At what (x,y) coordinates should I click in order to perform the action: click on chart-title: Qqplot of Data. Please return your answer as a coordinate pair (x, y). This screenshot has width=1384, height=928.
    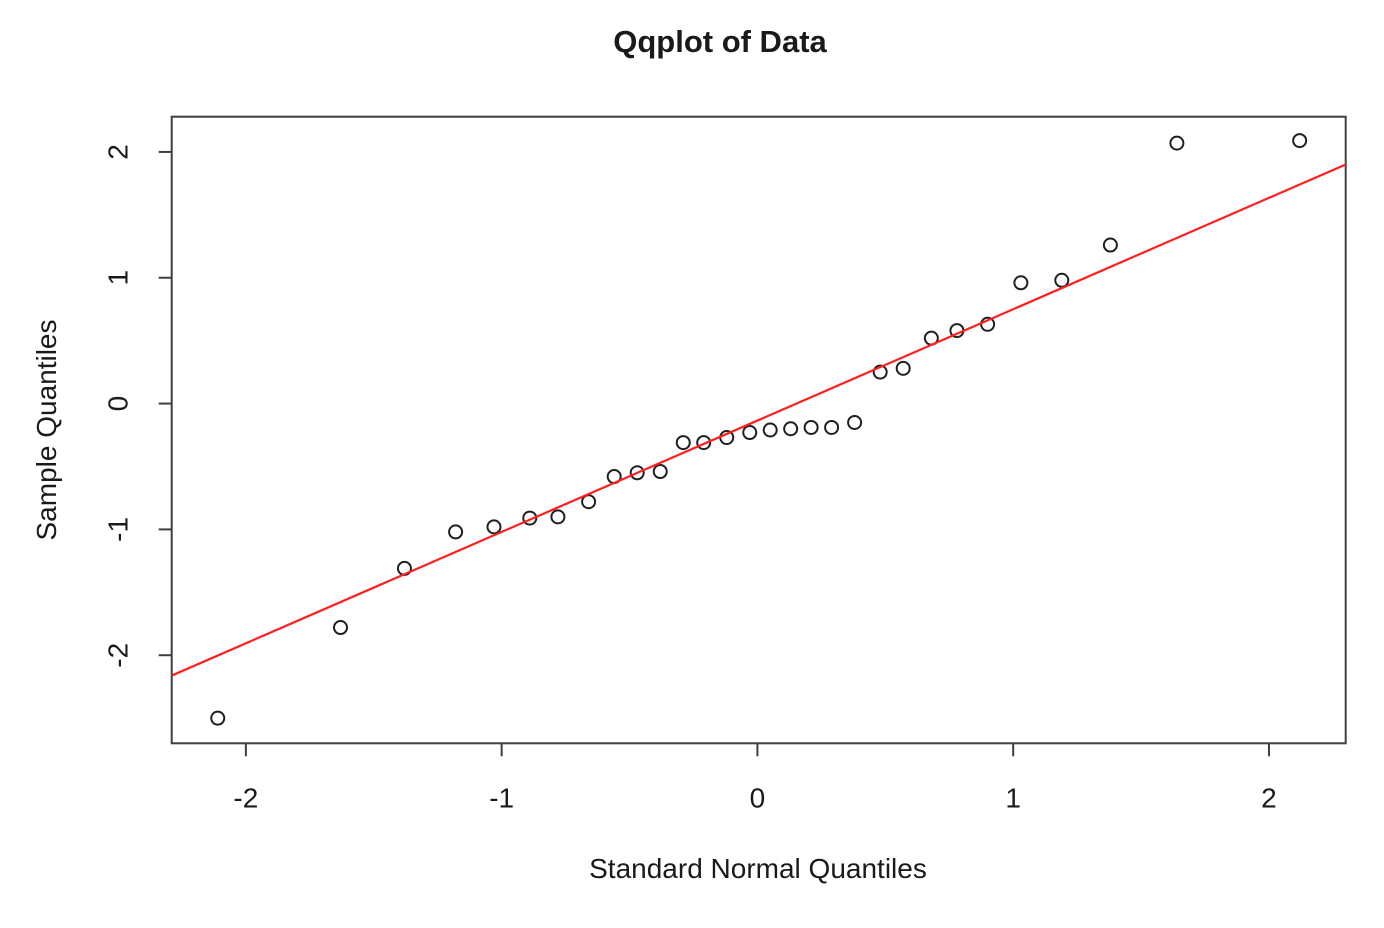
    Looking at the image, I should click on (720, 41).